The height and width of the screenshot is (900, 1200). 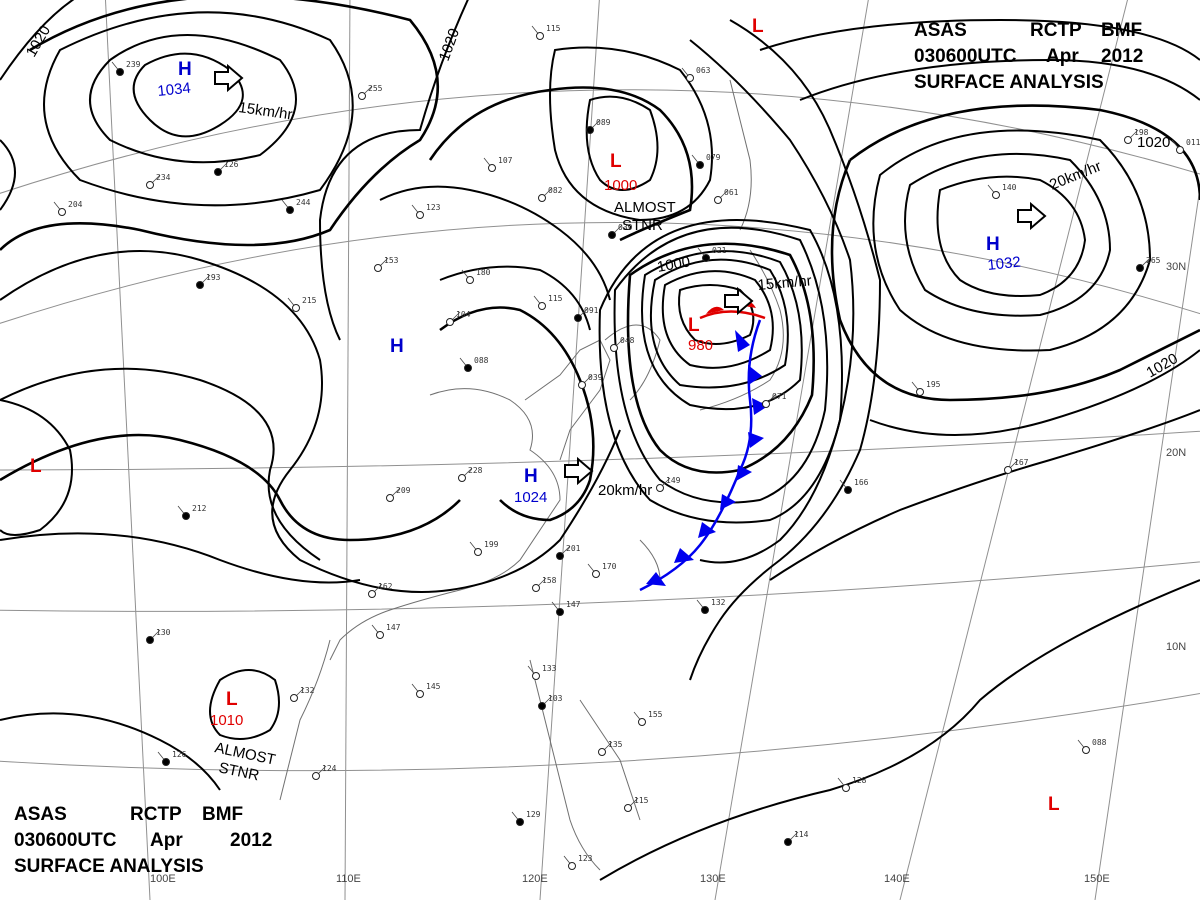 I want to click on station-plot: 114, so click(x=796, y=838).